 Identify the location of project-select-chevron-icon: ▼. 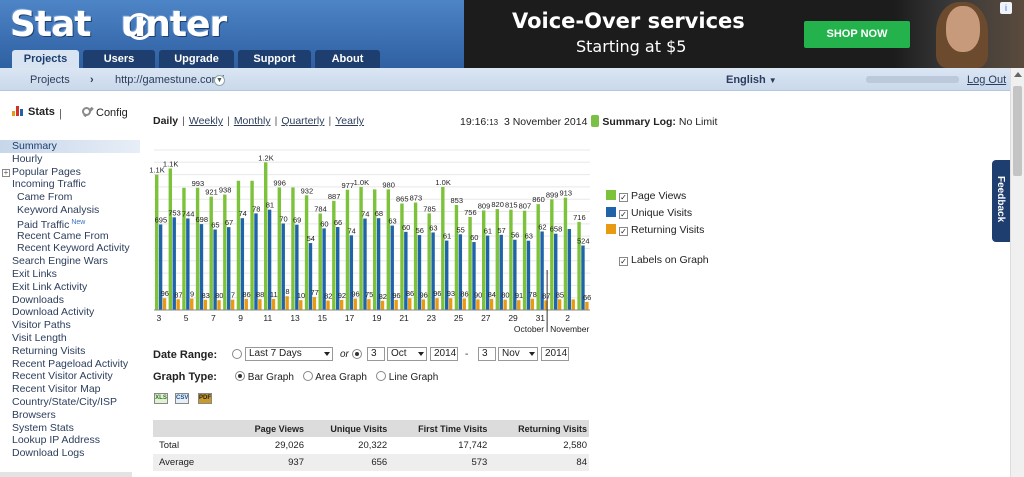
(219, 80).